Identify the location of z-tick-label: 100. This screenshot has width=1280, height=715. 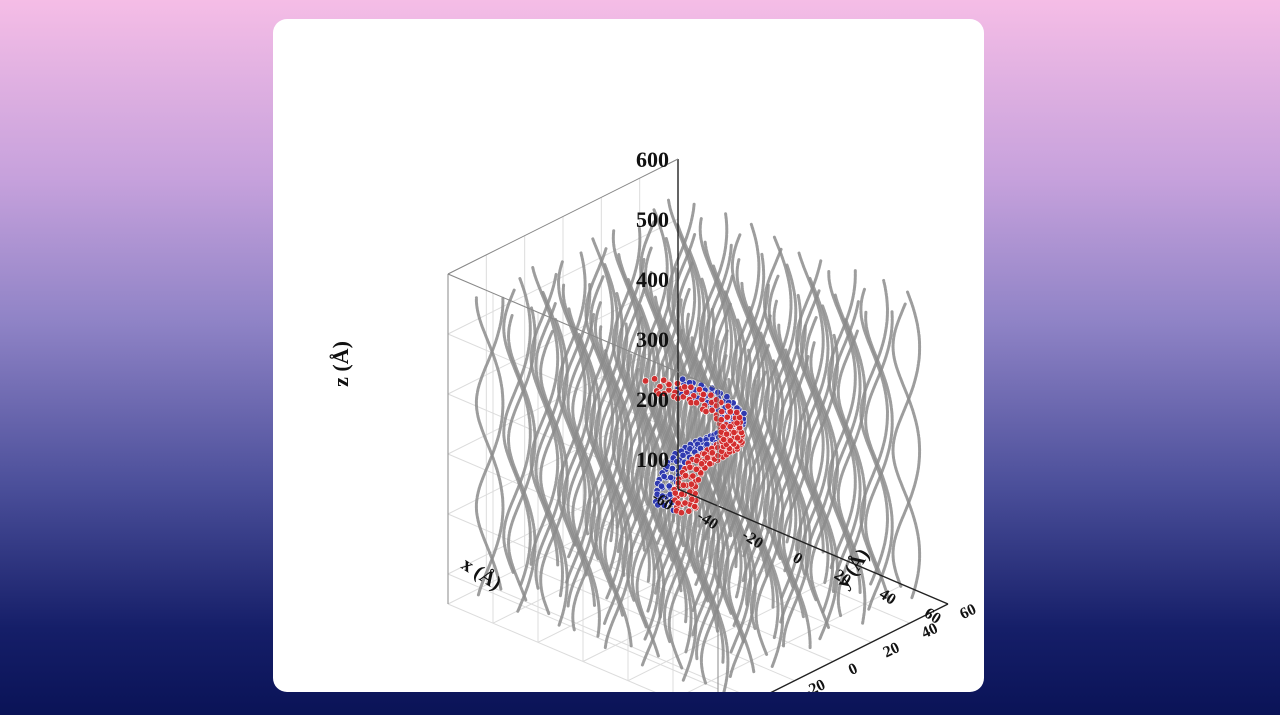
(652, 459).